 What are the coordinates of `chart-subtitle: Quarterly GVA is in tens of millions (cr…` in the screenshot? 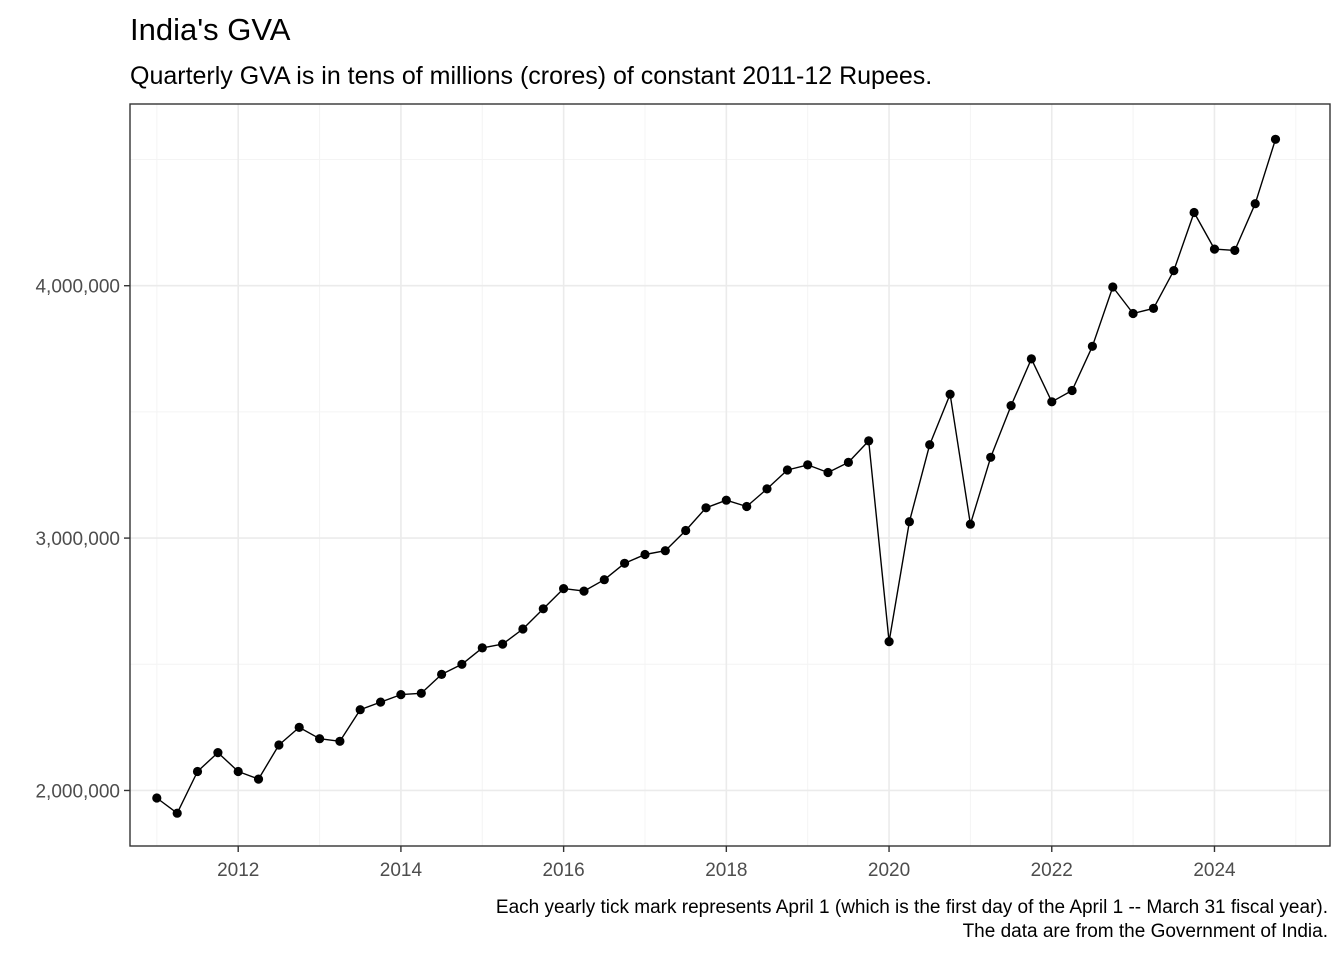 It's located at (531, 76).